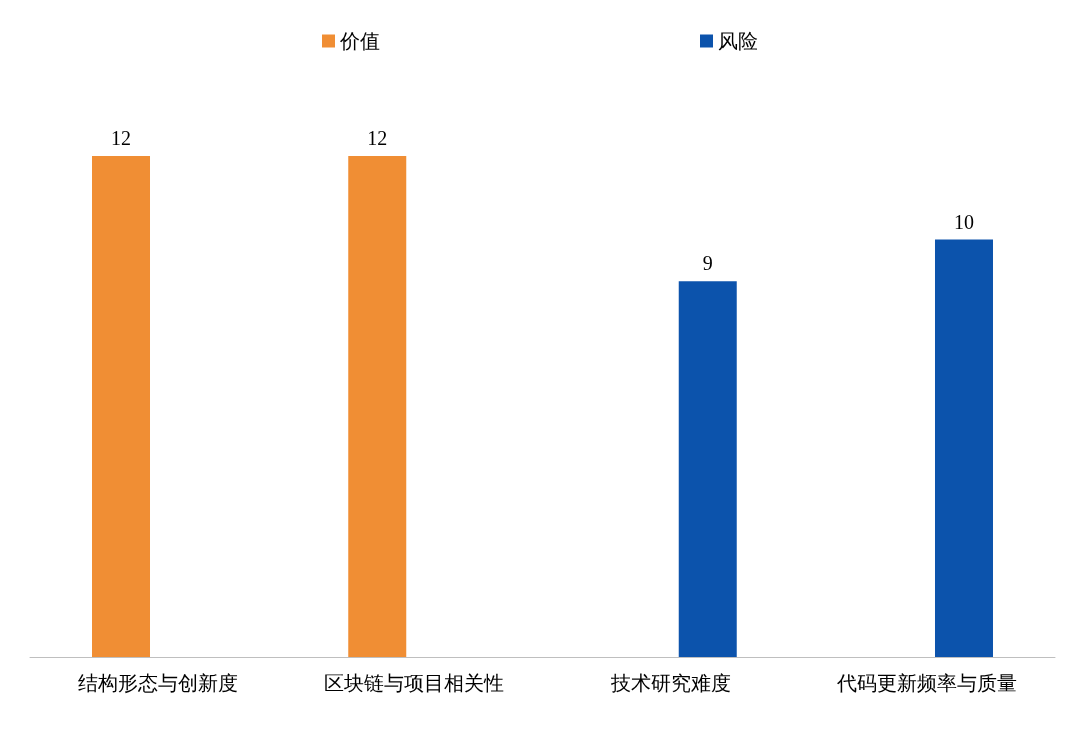 The width and height of the screenshot is (1080, 740). I want to click on x-tick-label: 代码更新频率与质量, so click(926, 683).